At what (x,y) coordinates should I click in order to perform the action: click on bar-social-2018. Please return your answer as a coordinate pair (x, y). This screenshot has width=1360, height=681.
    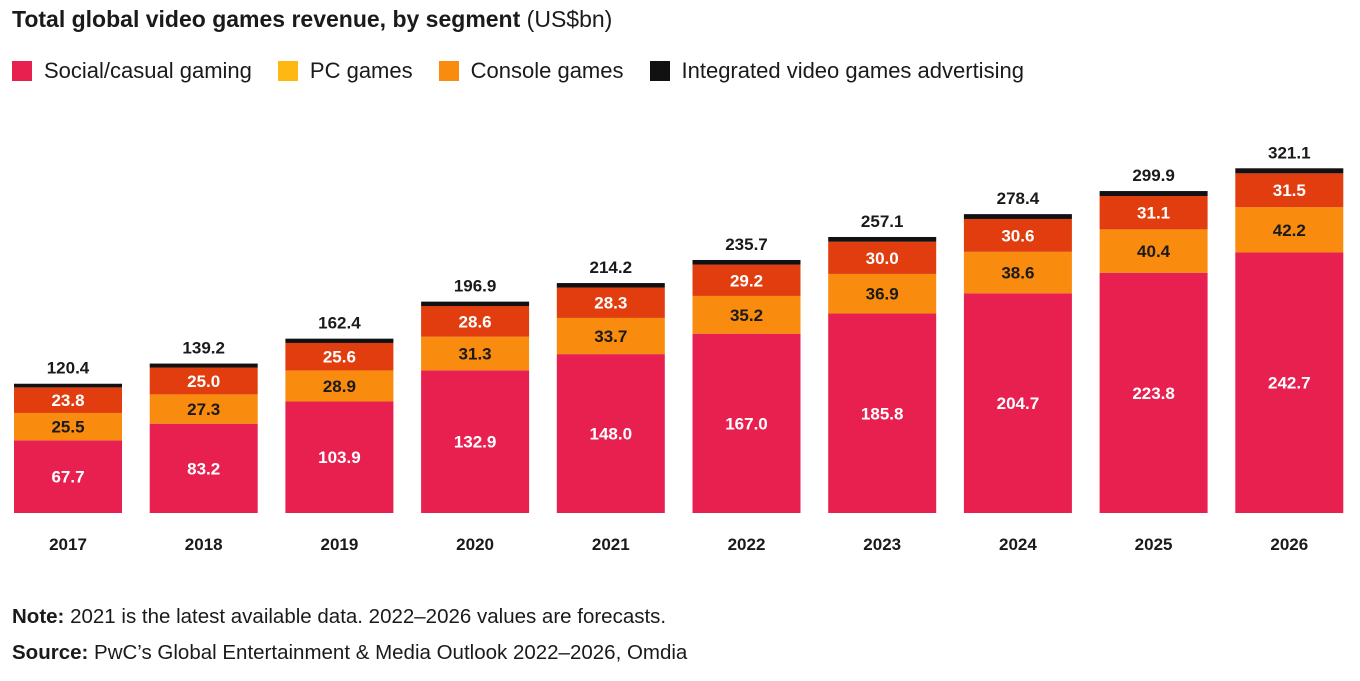
    Looking at the image, I should click on (203, 468).